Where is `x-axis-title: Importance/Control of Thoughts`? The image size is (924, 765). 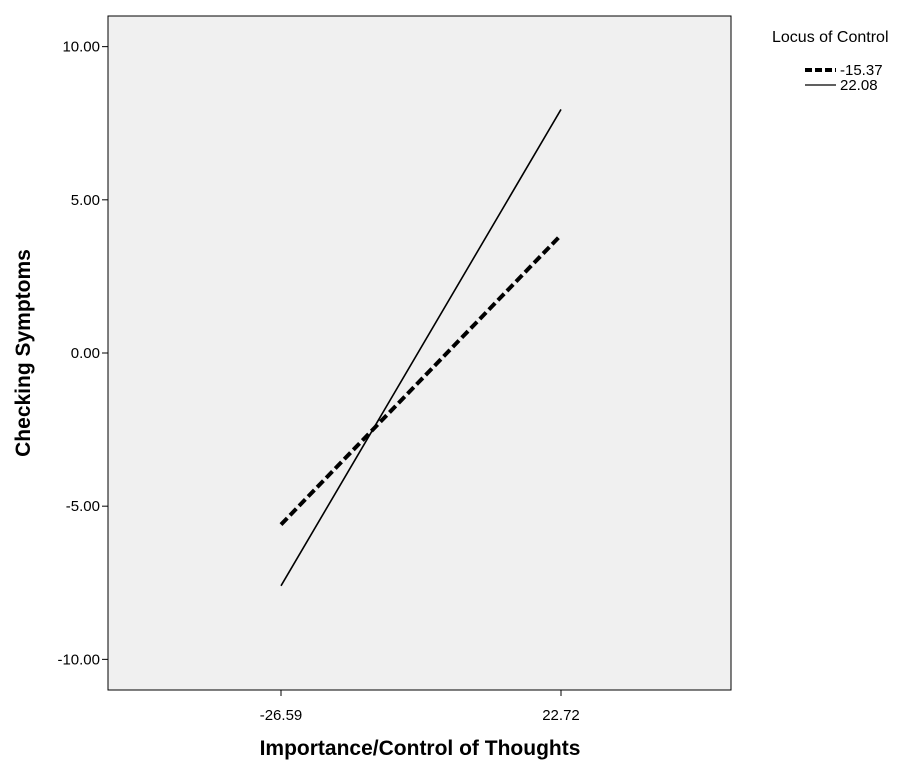 x-axis-title: Importance/Control of Thoughts is located at coordinates (420, 748).